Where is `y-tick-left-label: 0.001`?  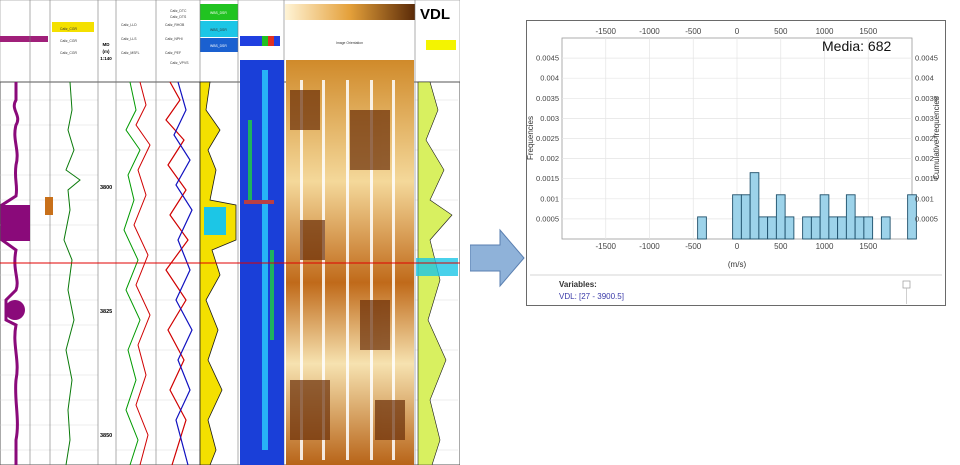
y-tick-left-label: 0.001 is located at coordinates (549, 198).